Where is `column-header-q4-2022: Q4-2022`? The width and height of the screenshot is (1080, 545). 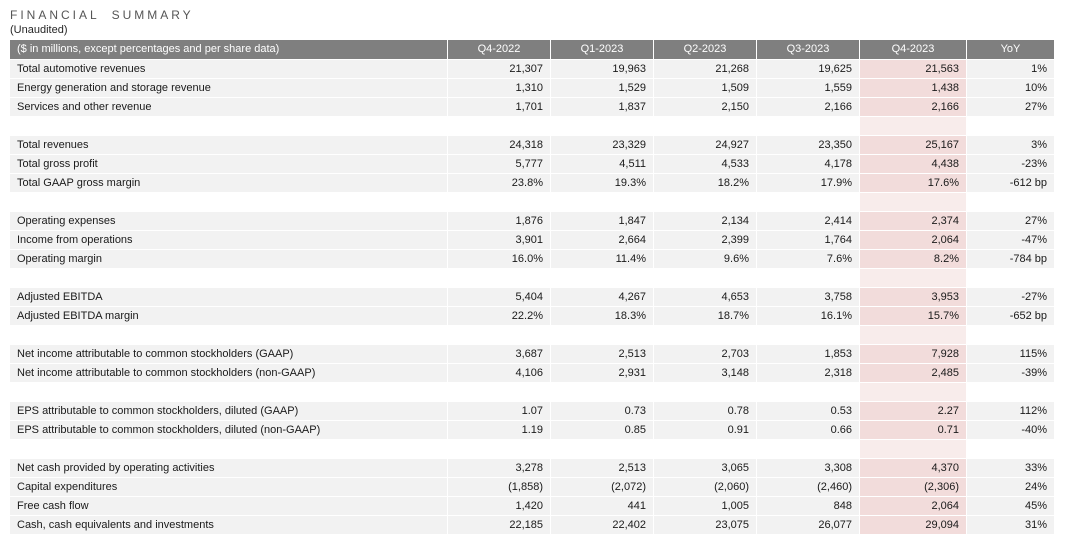
column-header-q4-2022: Q4-2022 is located at coordinates (499, 49).